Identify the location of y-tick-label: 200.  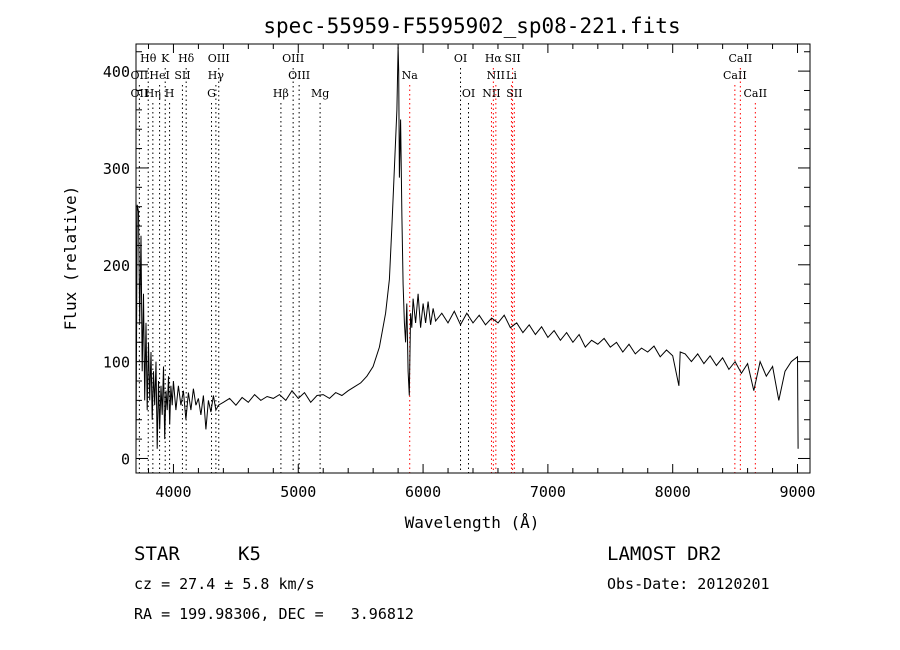
(116, 266).